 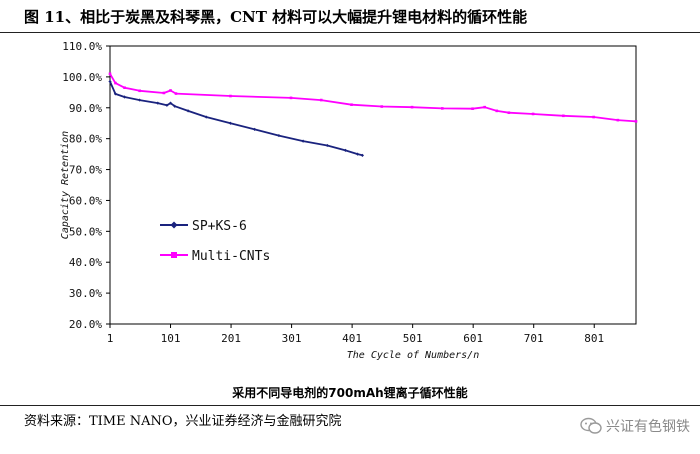 I want to click on figure-title: 图 11、相比于炭黑及科琴黑，CNT 材料可以大幅提升锂电材料的循环性能, so click(x=276, y=17).